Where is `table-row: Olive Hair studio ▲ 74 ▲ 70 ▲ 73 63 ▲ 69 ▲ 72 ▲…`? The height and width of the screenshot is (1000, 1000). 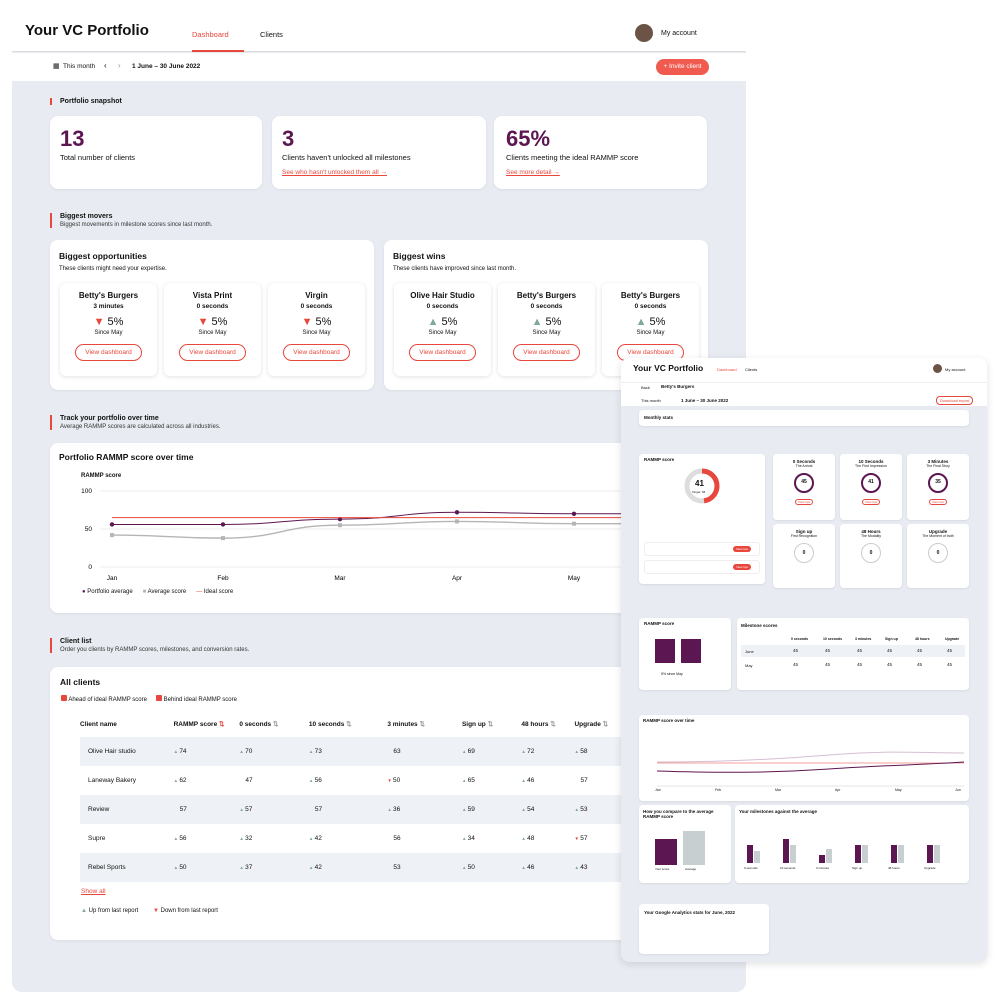
table-row: Olive Hair studio ▲ 74 ▲ 70 ▲ 73 63 ▲ 69 ▲ 72 ▲… is located at coordinates (400, 751).